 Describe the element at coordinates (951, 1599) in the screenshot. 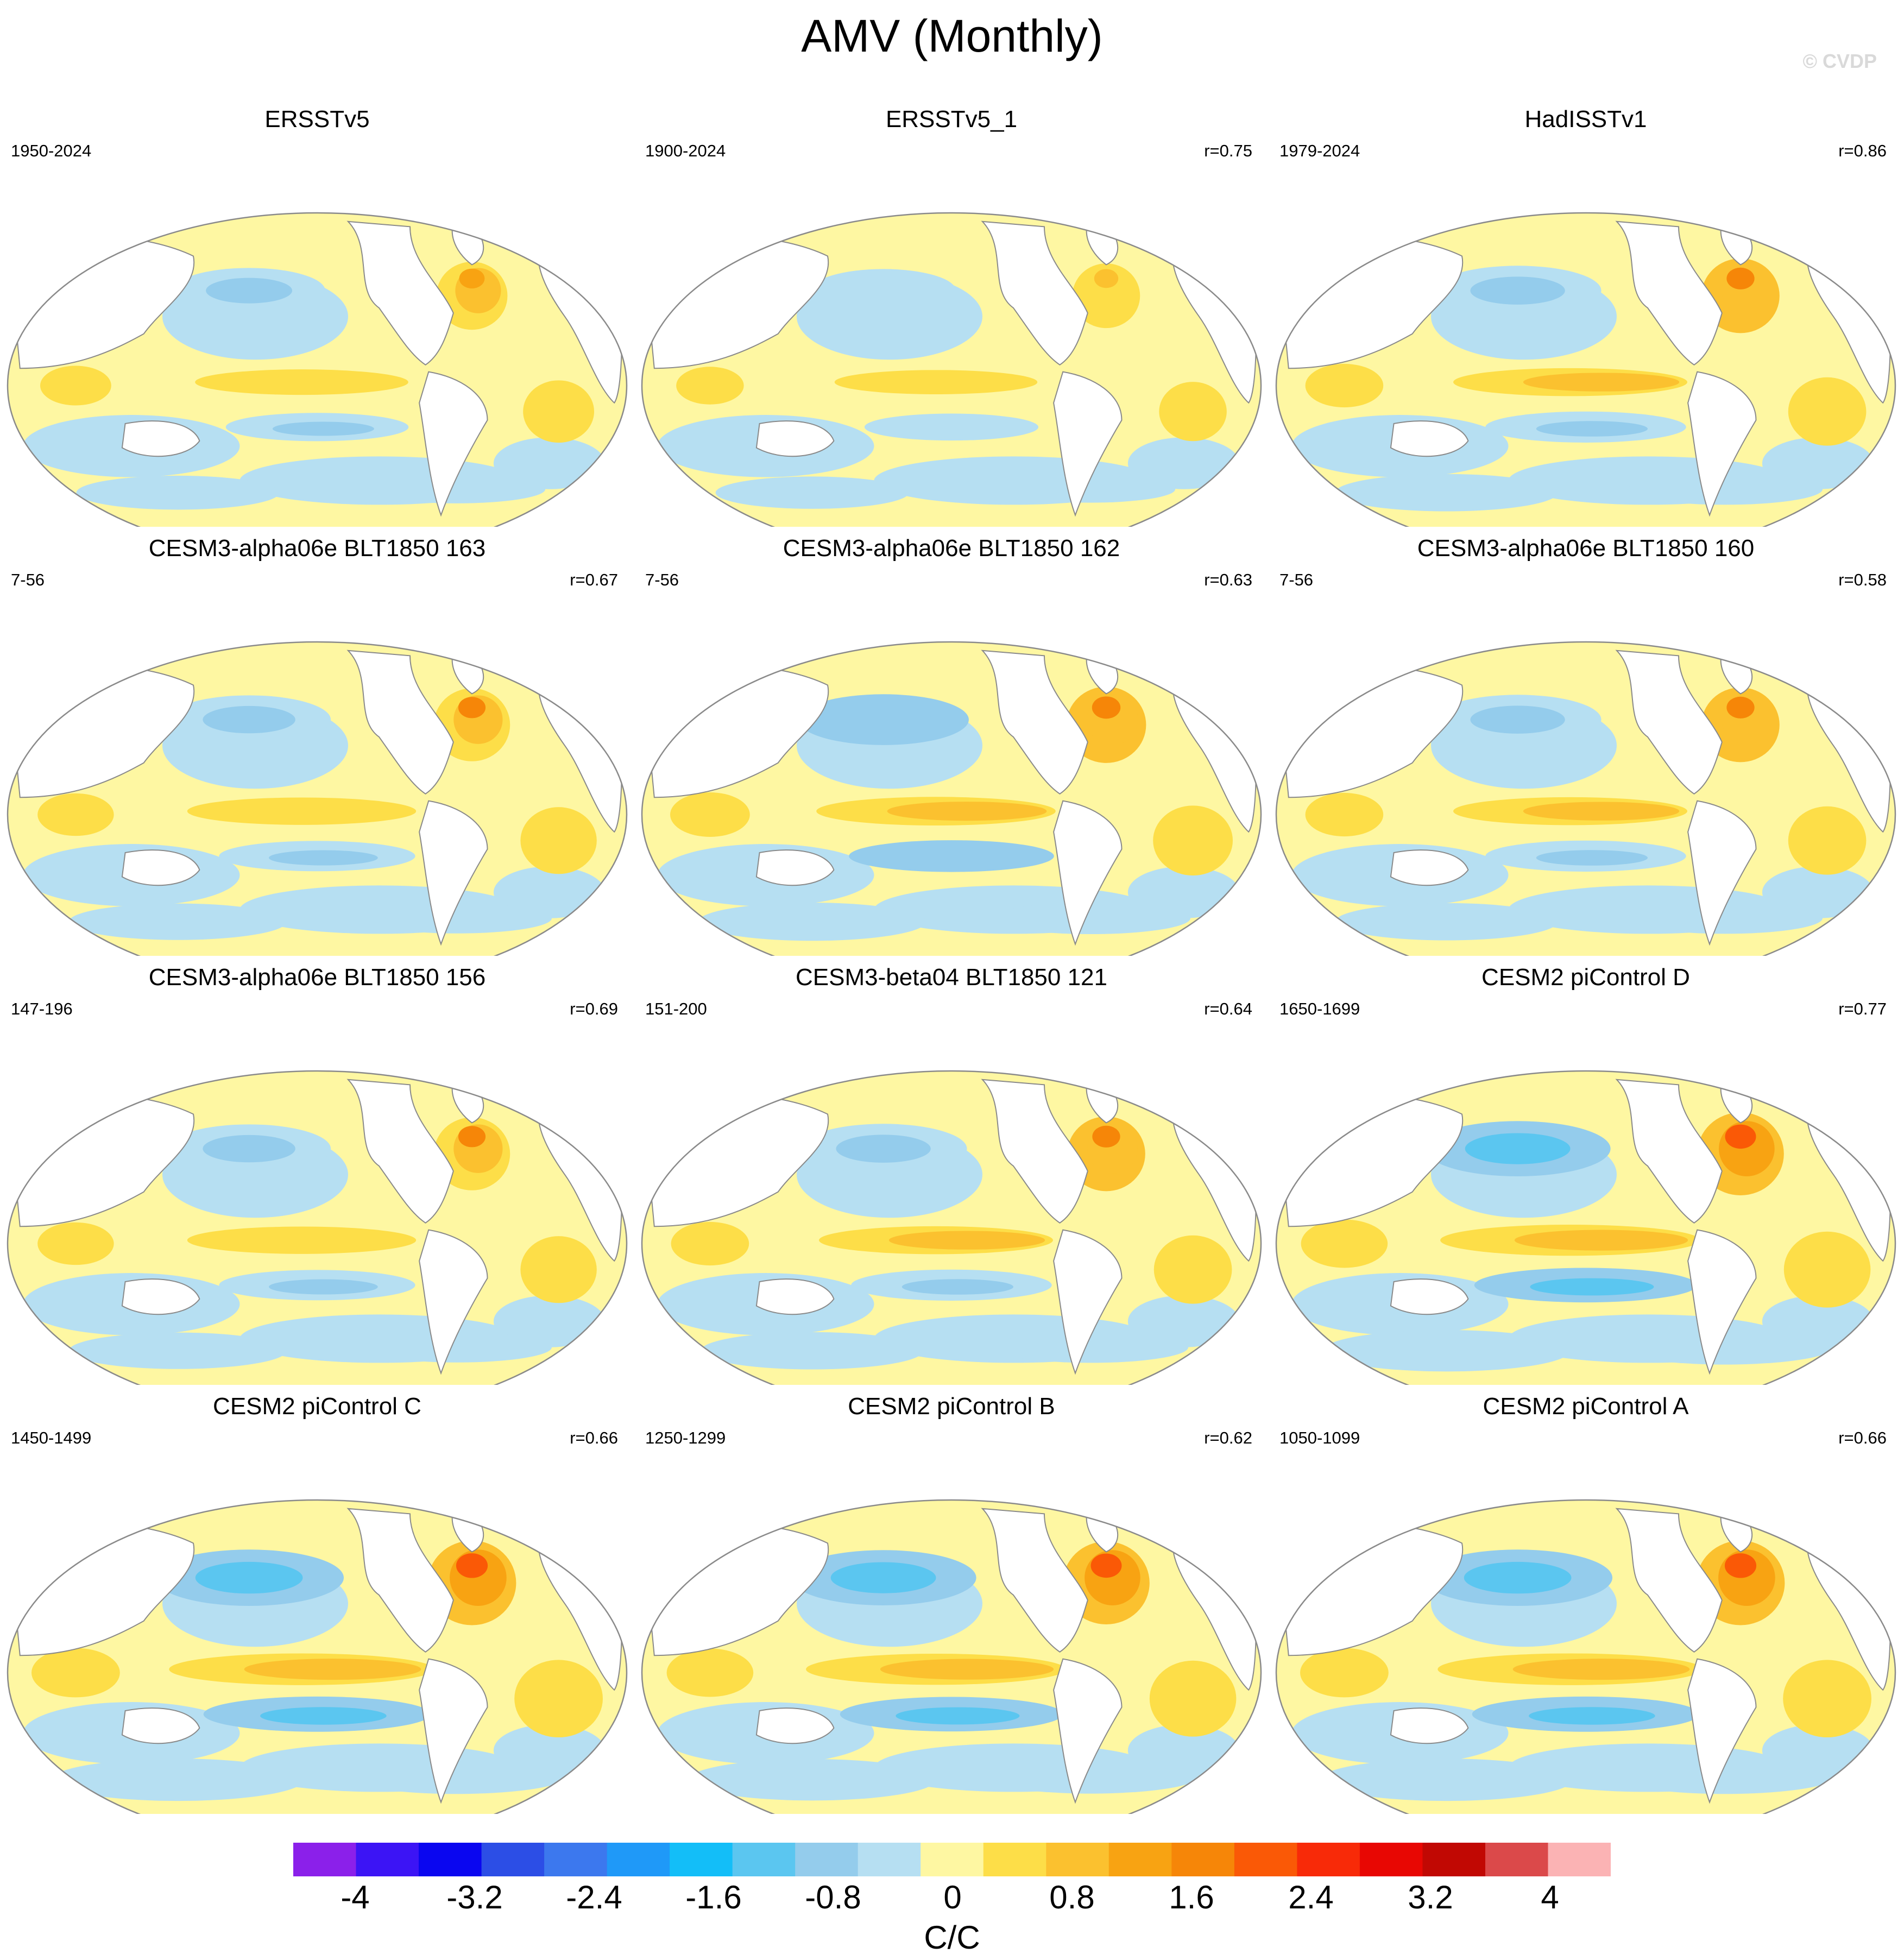

I see `map-panel: CESM2 piControl B 1250-1299 r=0.62` at that location.